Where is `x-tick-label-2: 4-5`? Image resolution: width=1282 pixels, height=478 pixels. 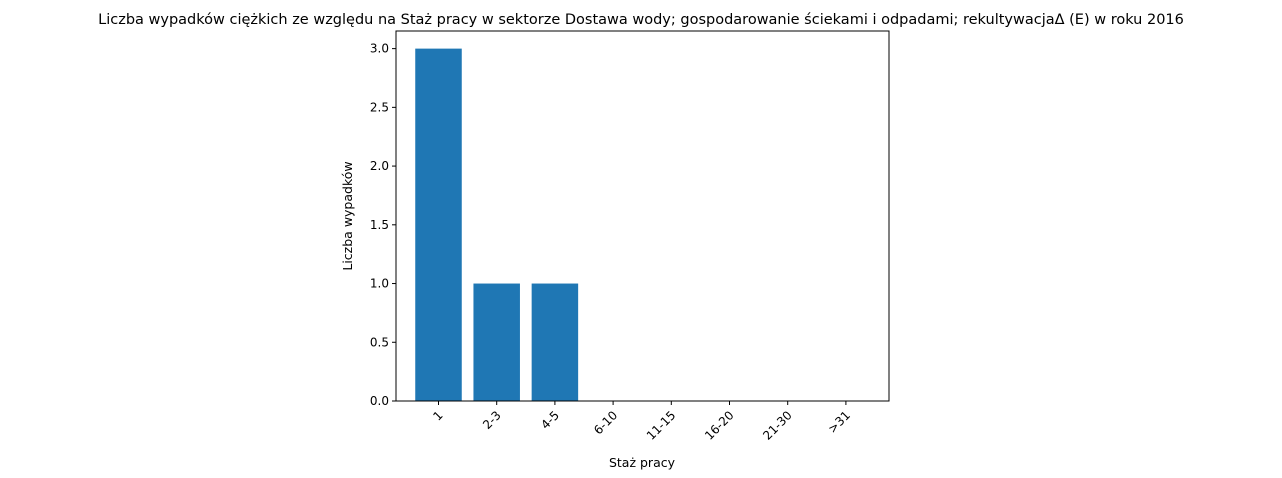
x-tick-label-2: 4-5 is located at coordinates (550, 420).